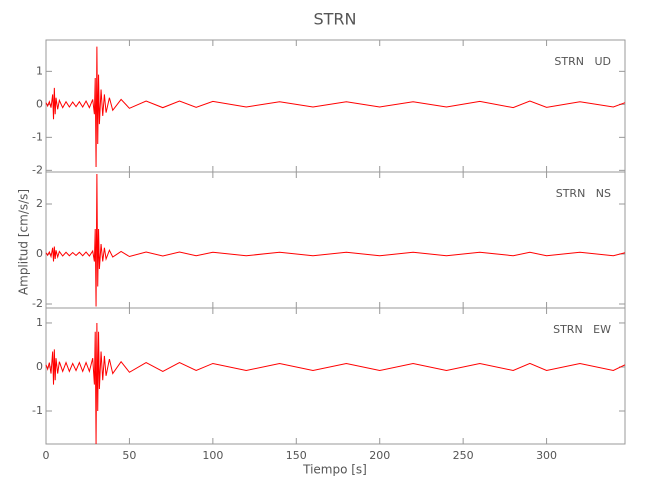 The height and width of the screenshot is (500, 650). Describe the element at coordinates (39, 203) in the screenshot. I see `y-tick-label: 2` at that location.